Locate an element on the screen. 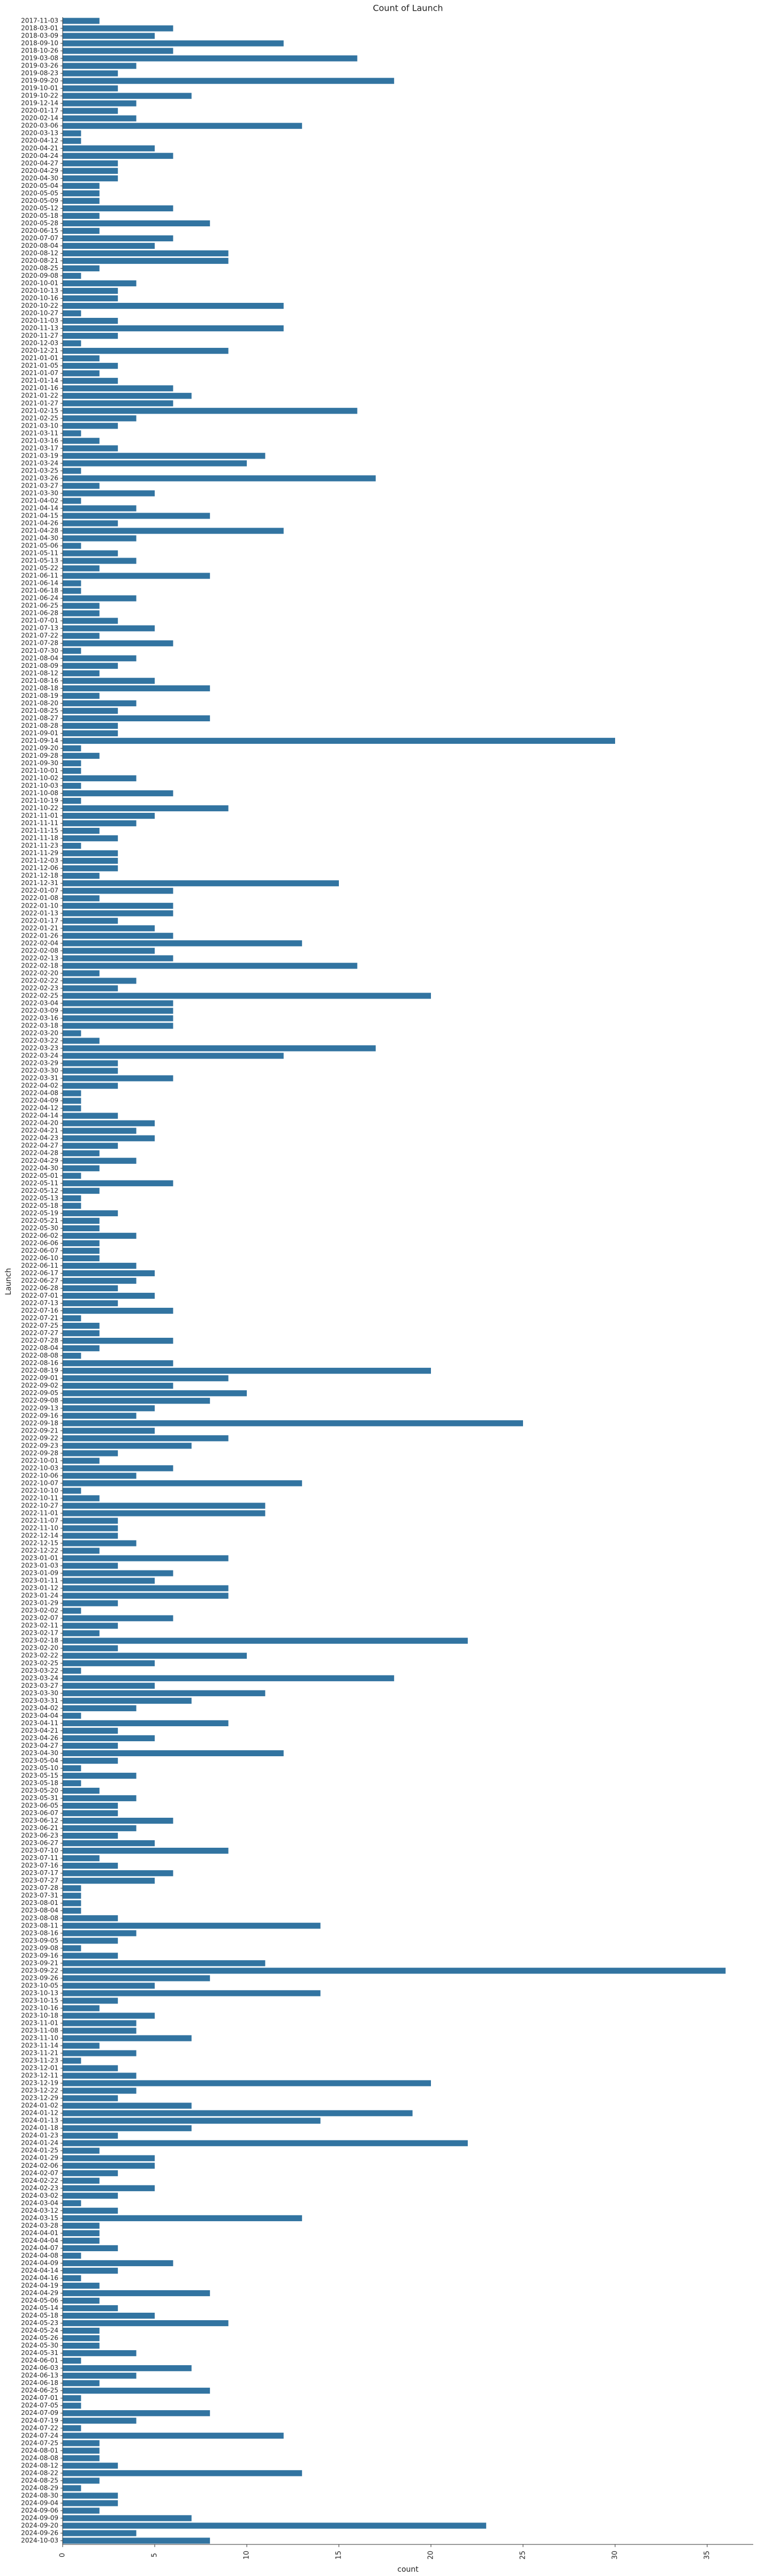  y-tick-label: 2018-09-10 is located at coordinates (40, 43).